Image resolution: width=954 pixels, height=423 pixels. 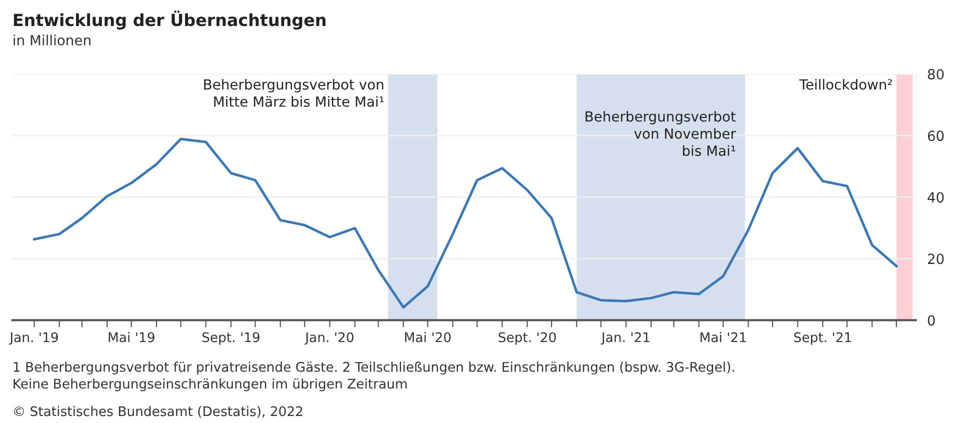 What do you see at coordinates (294, 92) in the screenshot?
I see `band-label: Beherbergungsverbot von Mitte März bis Mitte Mai¹` at bounding box center [294, 92].